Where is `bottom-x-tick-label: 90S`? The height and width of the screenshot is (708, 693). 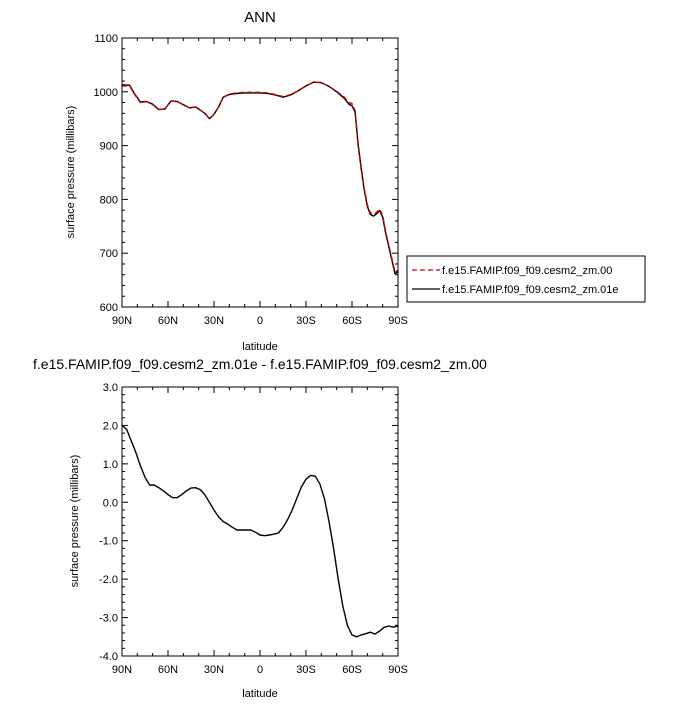 bottom-x-tick-label: 90S is located at coordinates (398, 670).